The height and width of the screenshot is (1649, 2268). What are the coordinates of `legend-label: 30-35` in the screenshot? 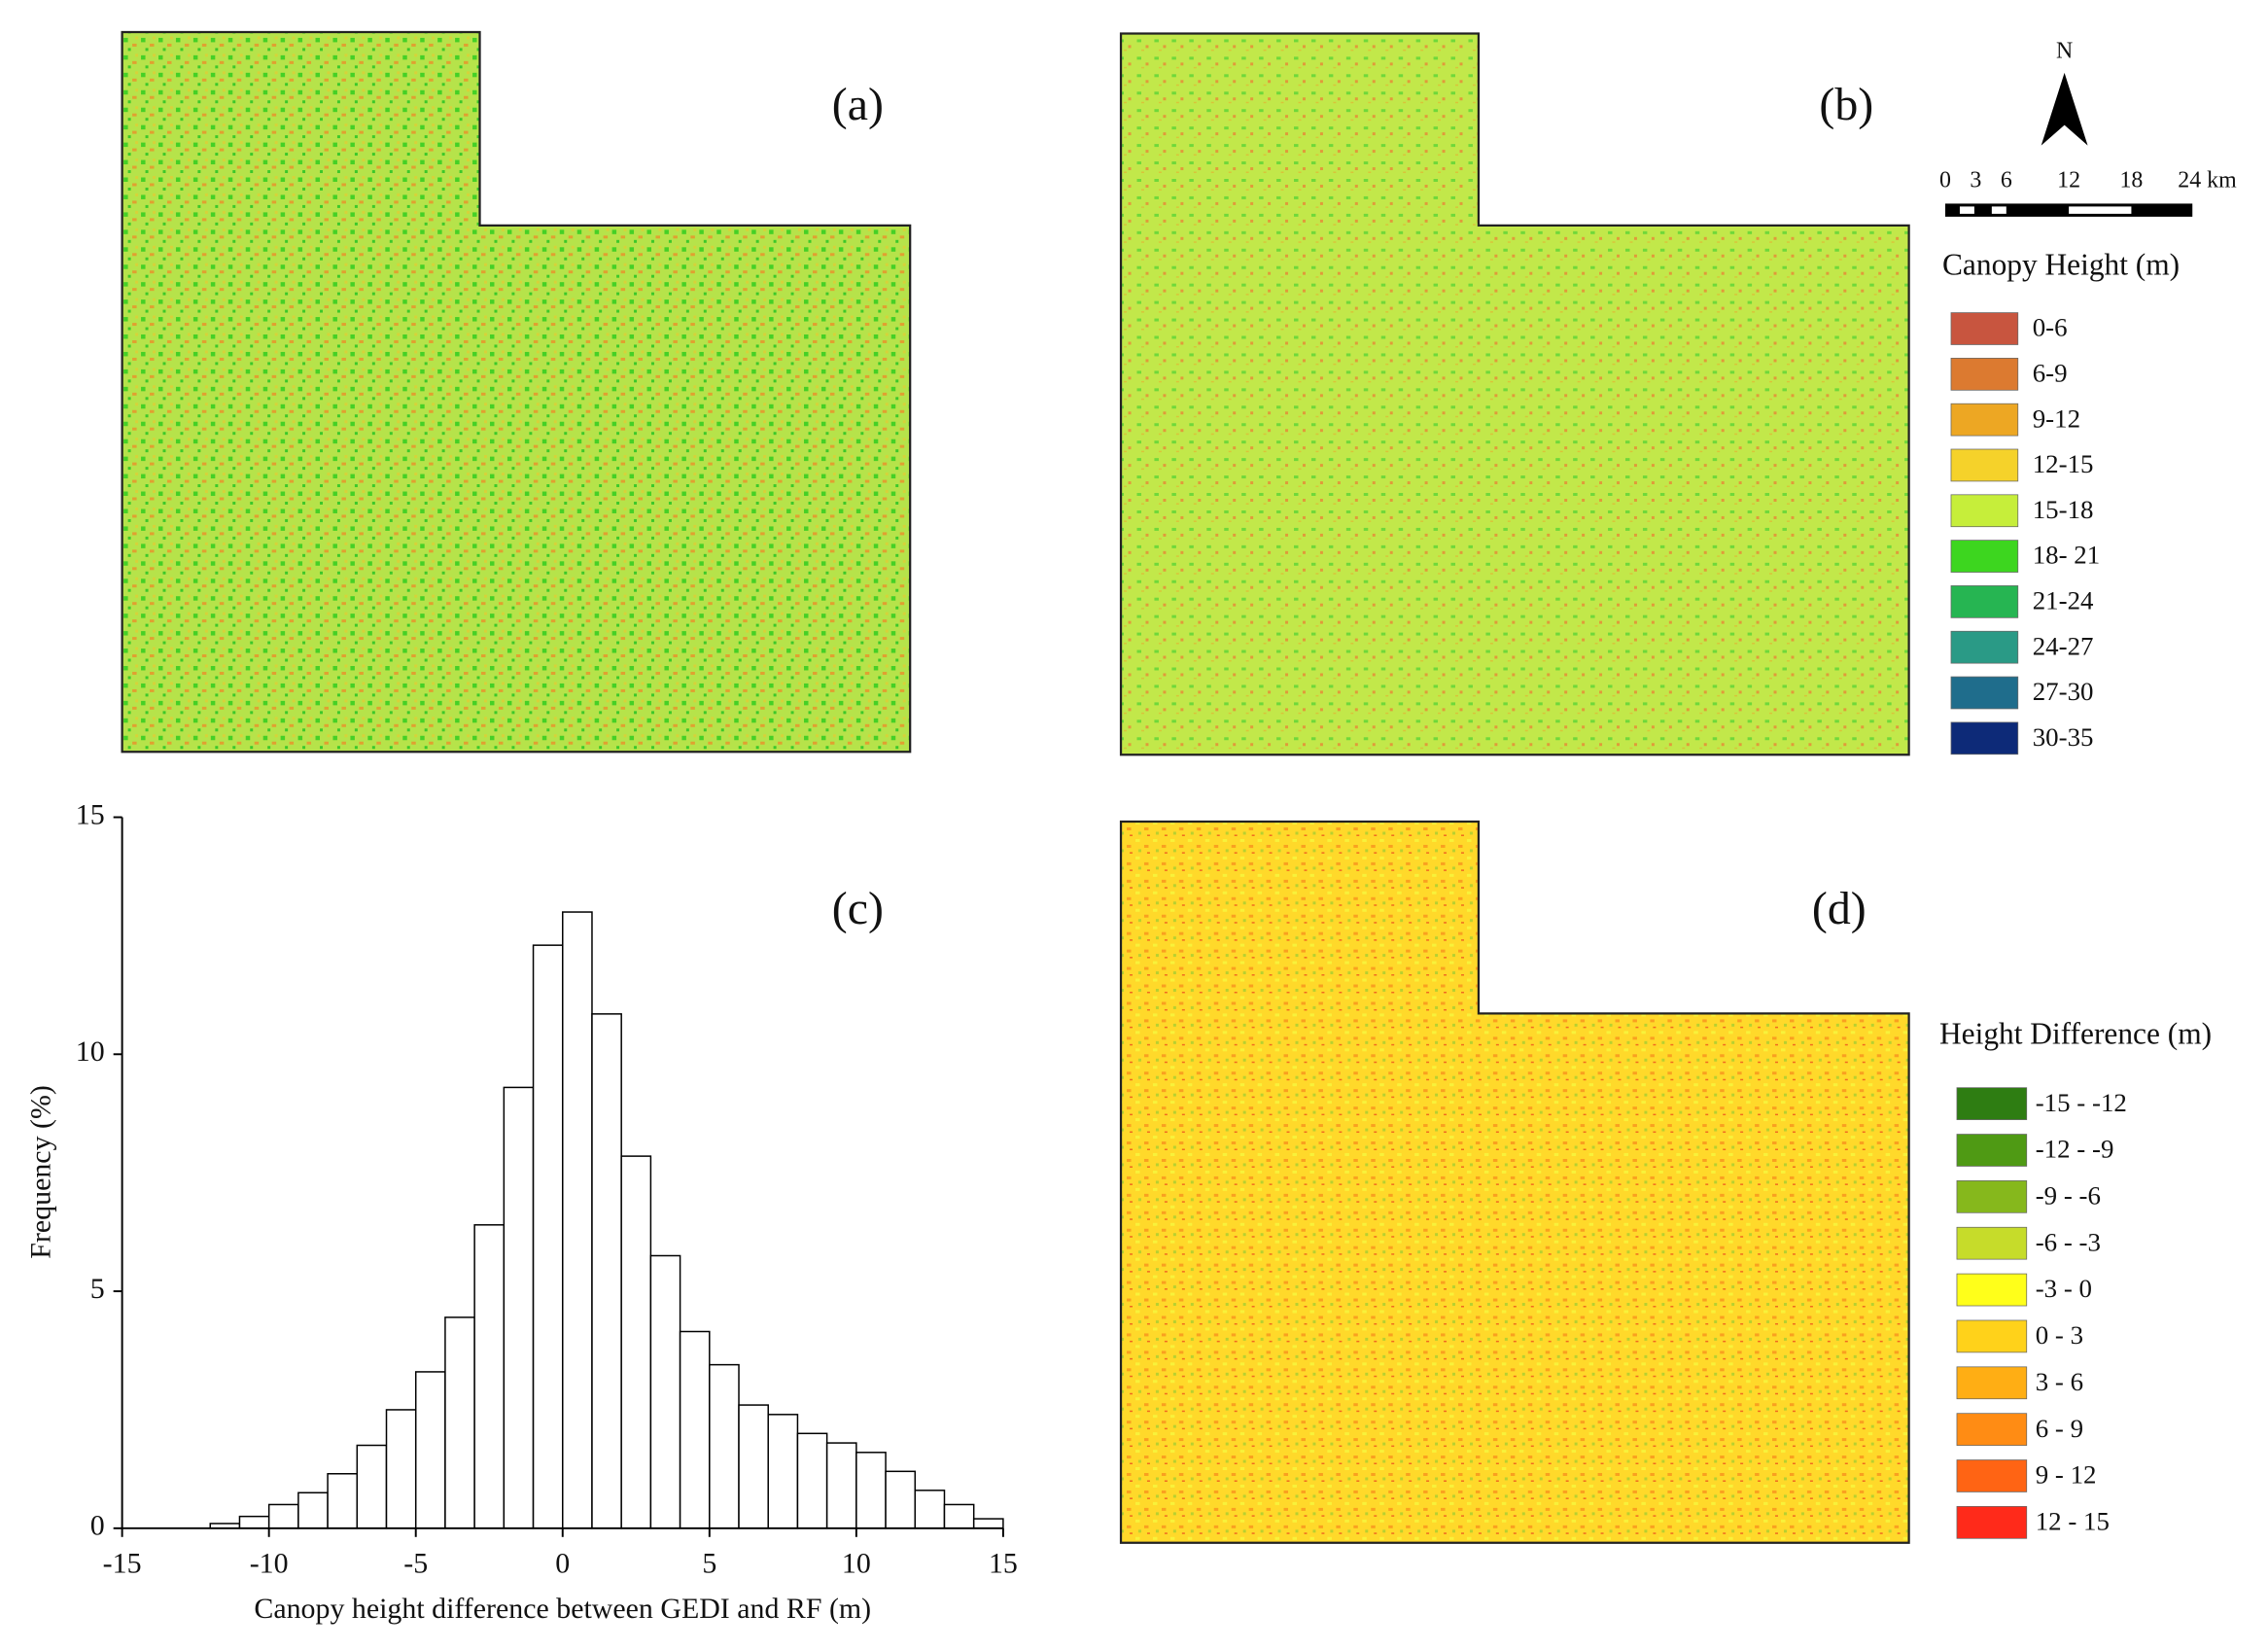 It's located at (2064, 737).